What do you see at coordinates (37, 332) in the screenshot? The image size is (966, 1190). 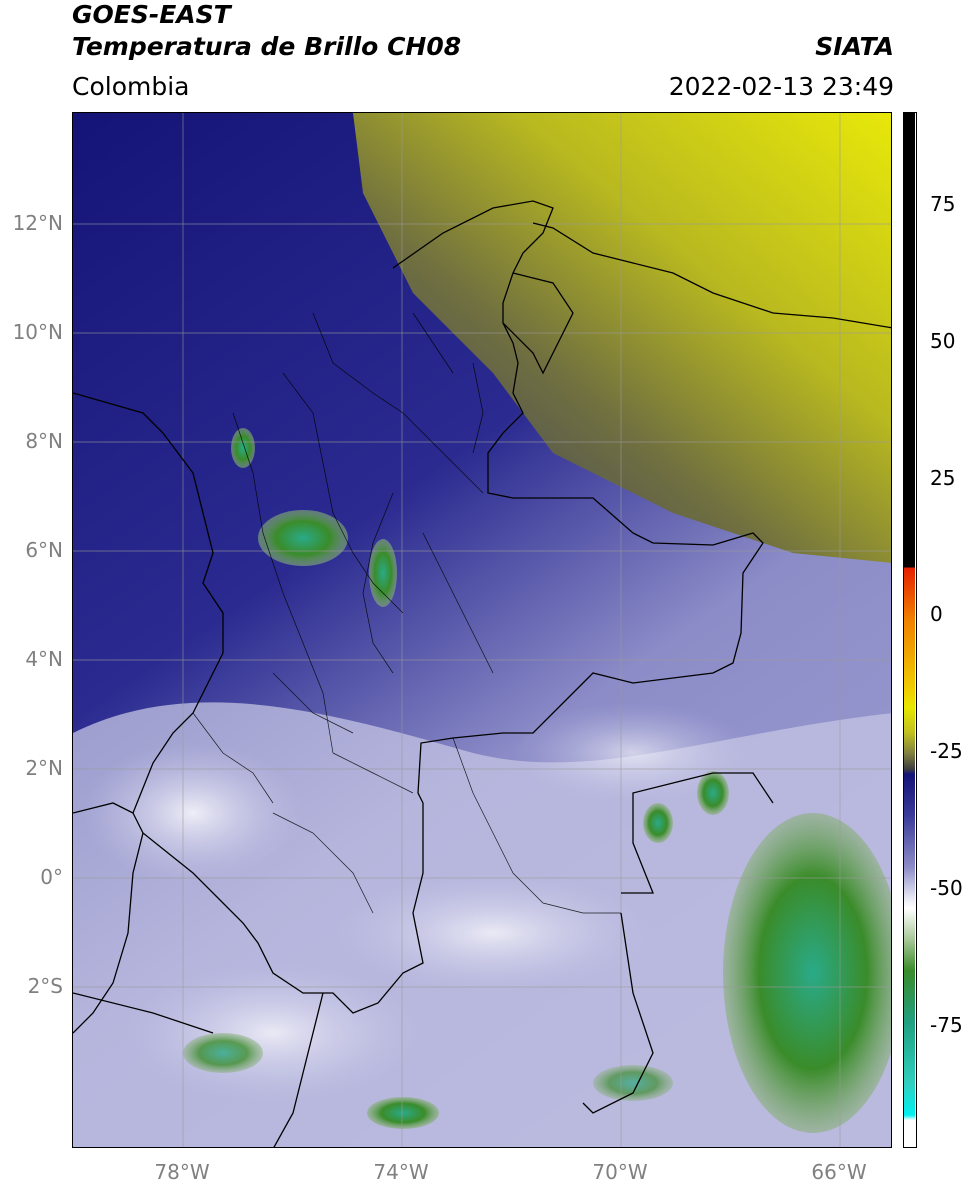 I see `lat-label-10n: 10°N` at bounding box center [37, 332].